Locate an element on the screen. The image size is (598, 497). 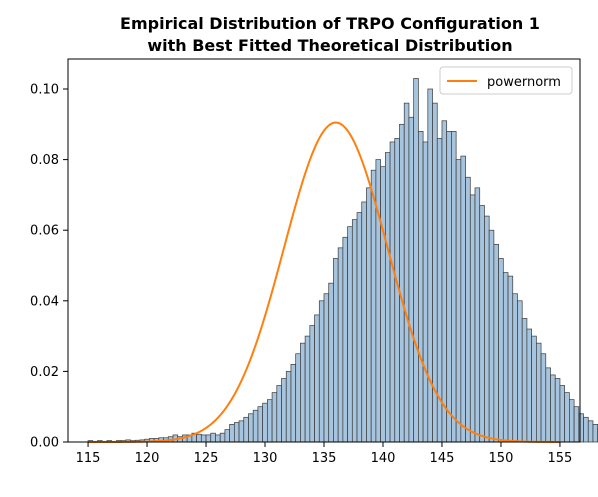
y-tick-label: 0.04 is located at coordinates (44, 301).